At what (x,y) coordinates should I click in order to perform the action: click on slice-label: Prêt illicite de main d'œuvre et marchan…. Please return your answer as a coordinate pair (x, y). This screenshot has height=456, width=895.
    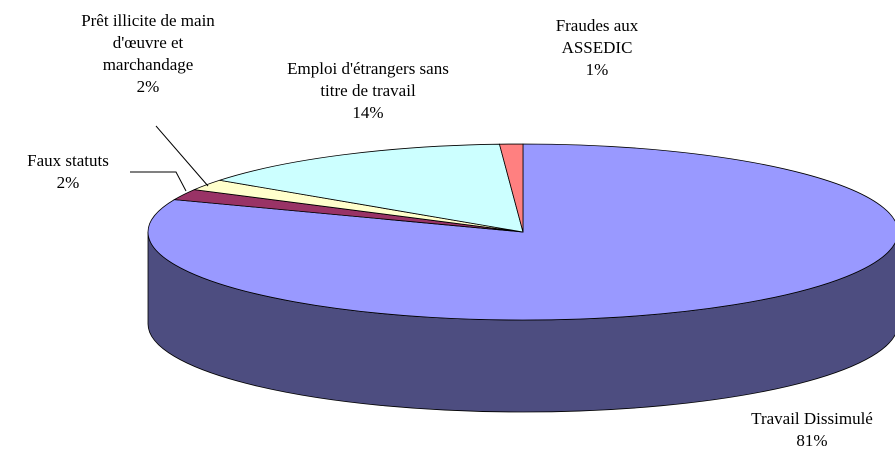
    Looking at the image, I should click on (148, 54).